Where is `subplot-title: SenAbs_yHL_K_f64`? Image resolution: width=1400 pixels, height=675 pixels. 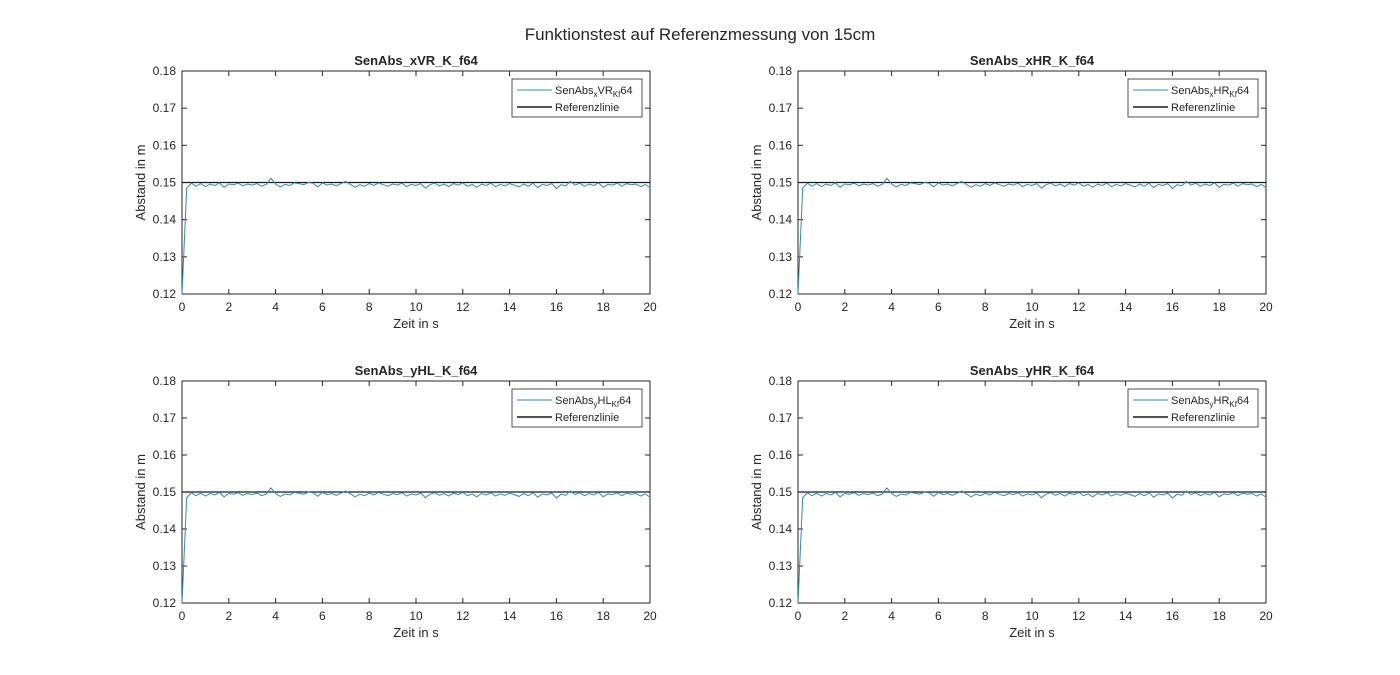
subplot-title: SenAbs_yHL_K_f64 is located at coordinates (417, 370).